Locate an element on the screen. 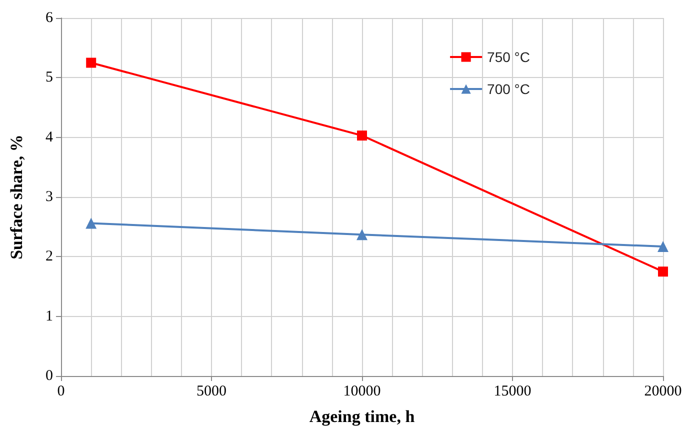  y-tick-label: 2 is located at coordinates (49, 256).